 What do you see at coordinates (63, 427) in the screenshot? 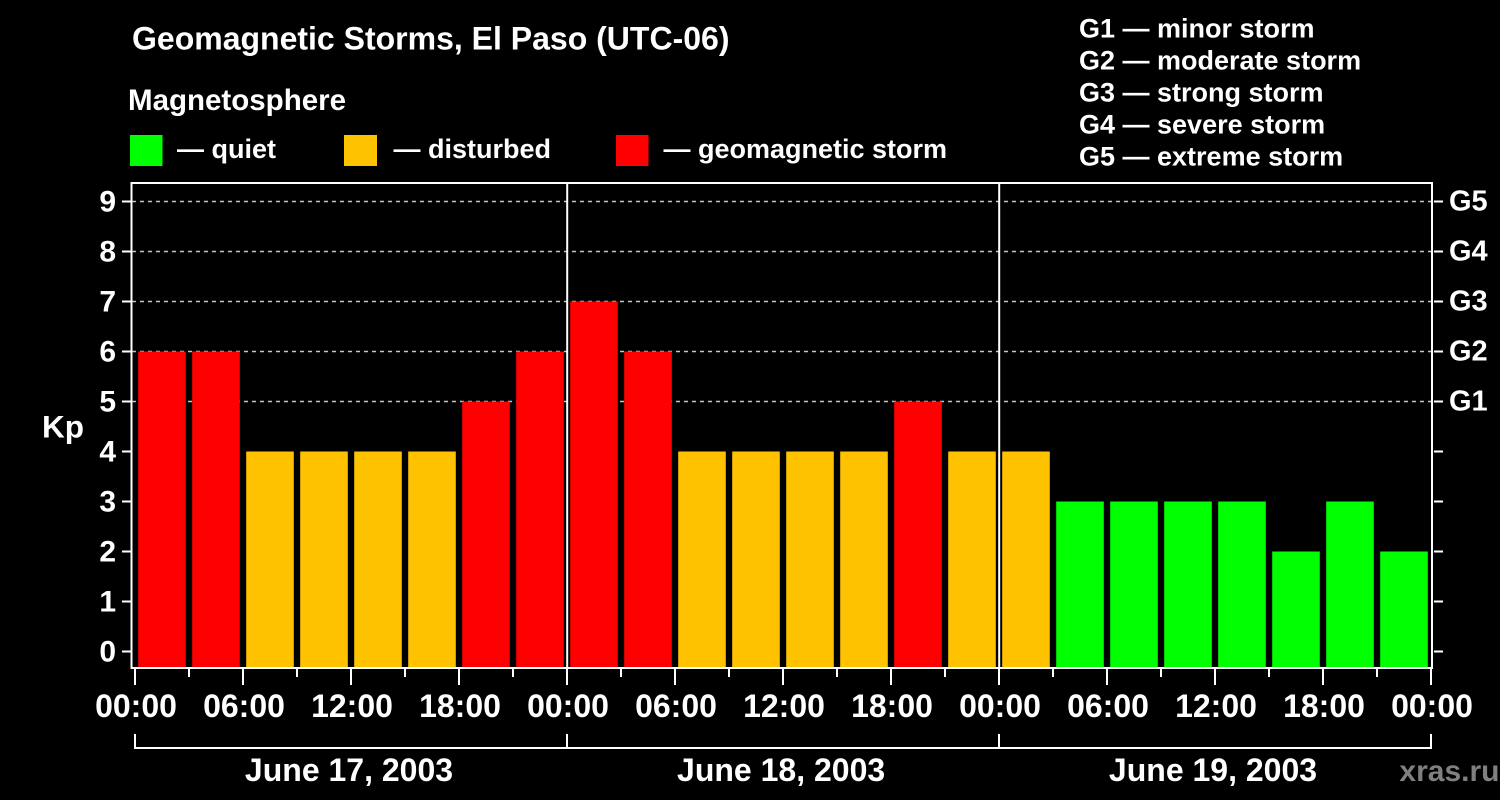
I see `svg-text: Kp` at bounding box center [63, 427].